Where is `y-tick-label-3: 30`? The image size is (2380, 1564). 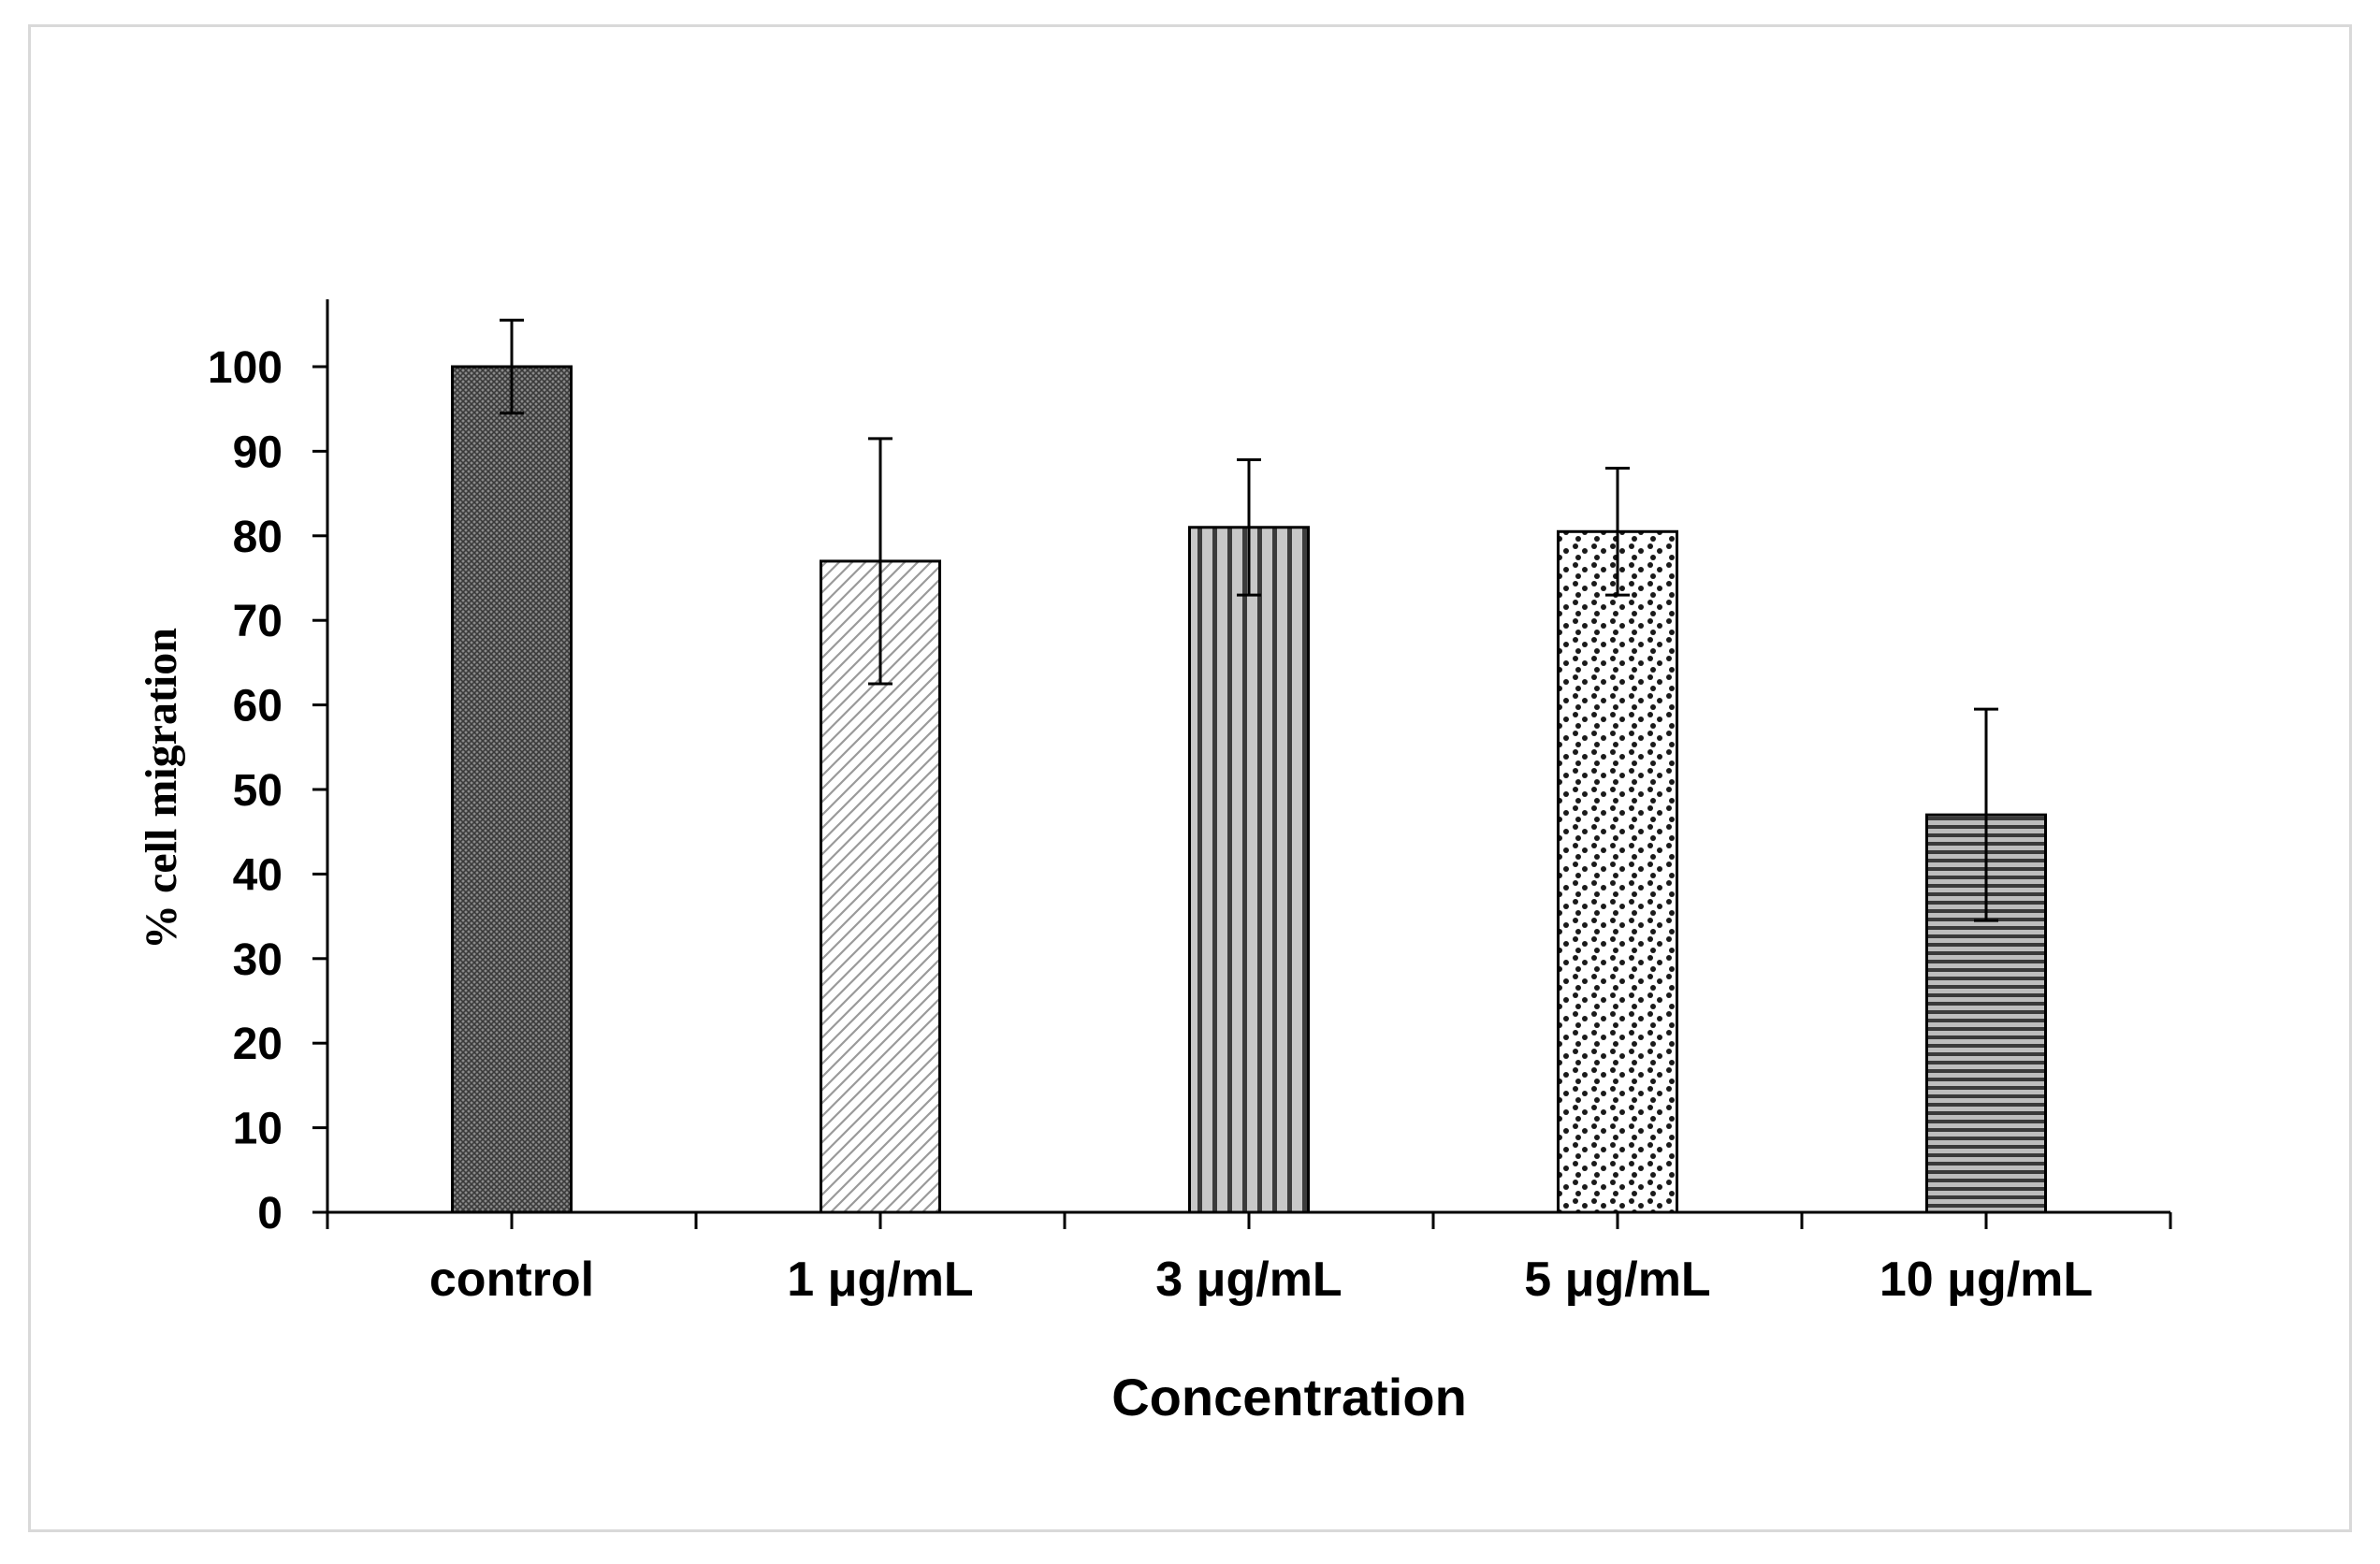
y-tick-label-3: 30 is located at coordinates (258, 960).